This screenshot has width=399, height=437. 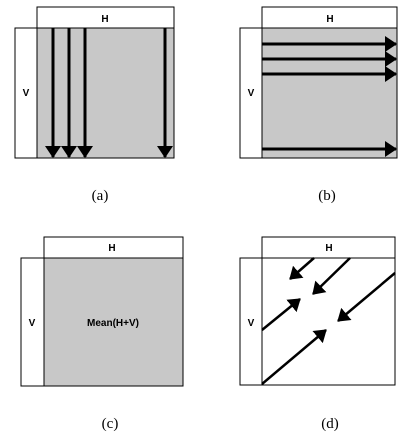 What do you see at coordinates (329, 19) in the screenshot?
I see `panel-b-h-label: H` at bounding box center [329, 19].